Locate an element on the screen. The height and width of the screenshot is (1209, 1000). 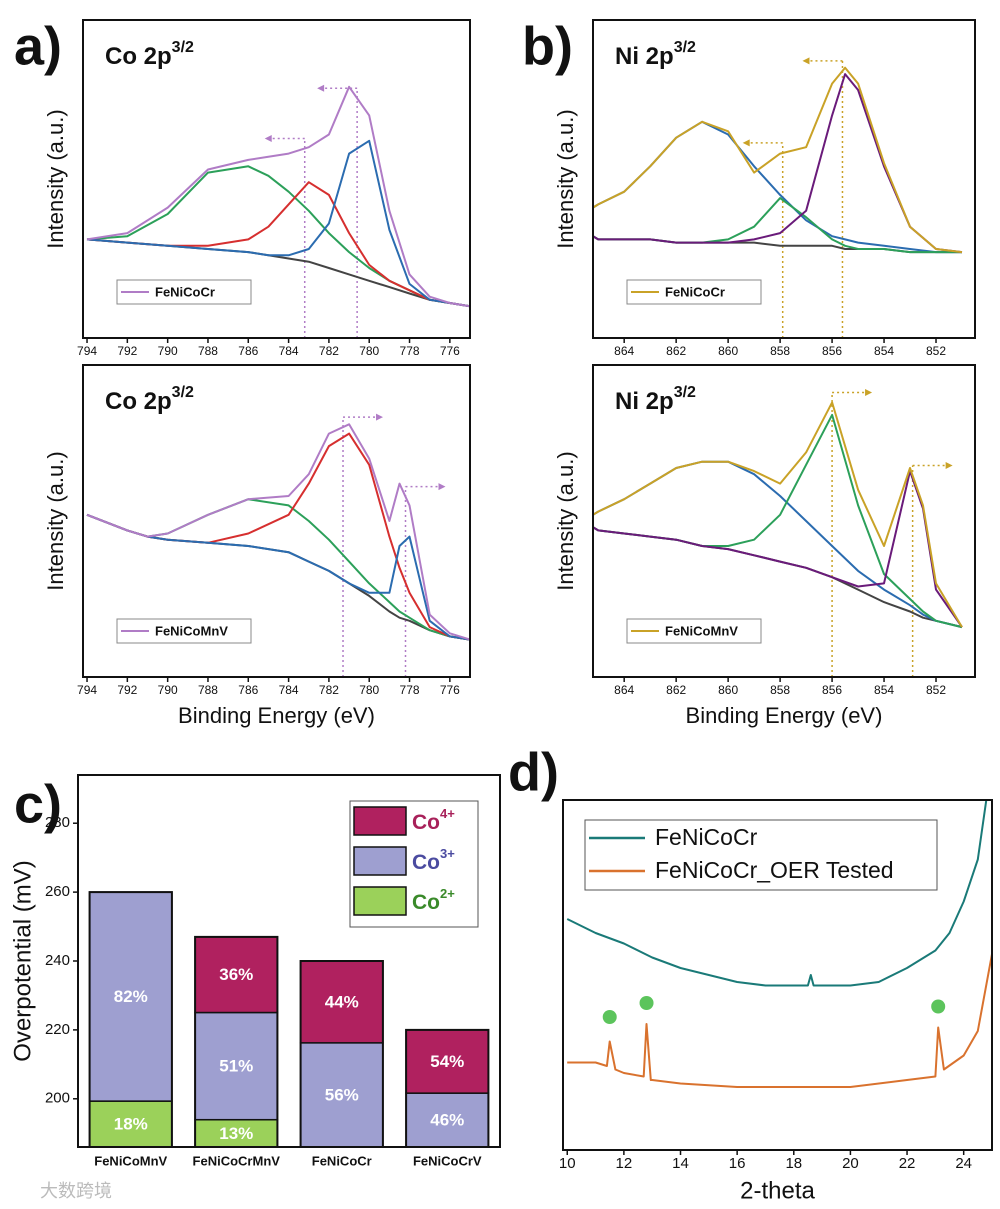
x-tick-label: 14 is located at coordinates (680, 1163).